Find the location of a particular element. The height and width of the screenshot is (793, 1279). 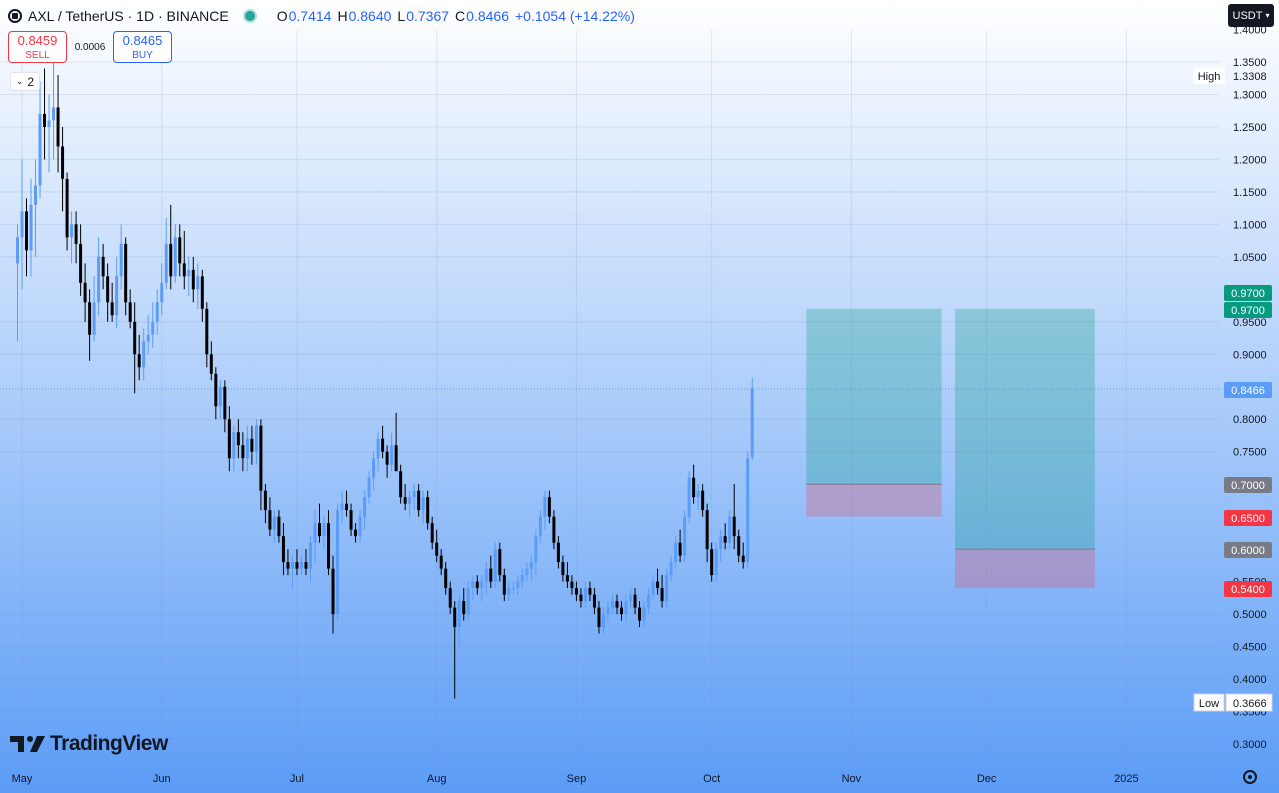

position-profit-zone is located at coordinates (1025, 429).